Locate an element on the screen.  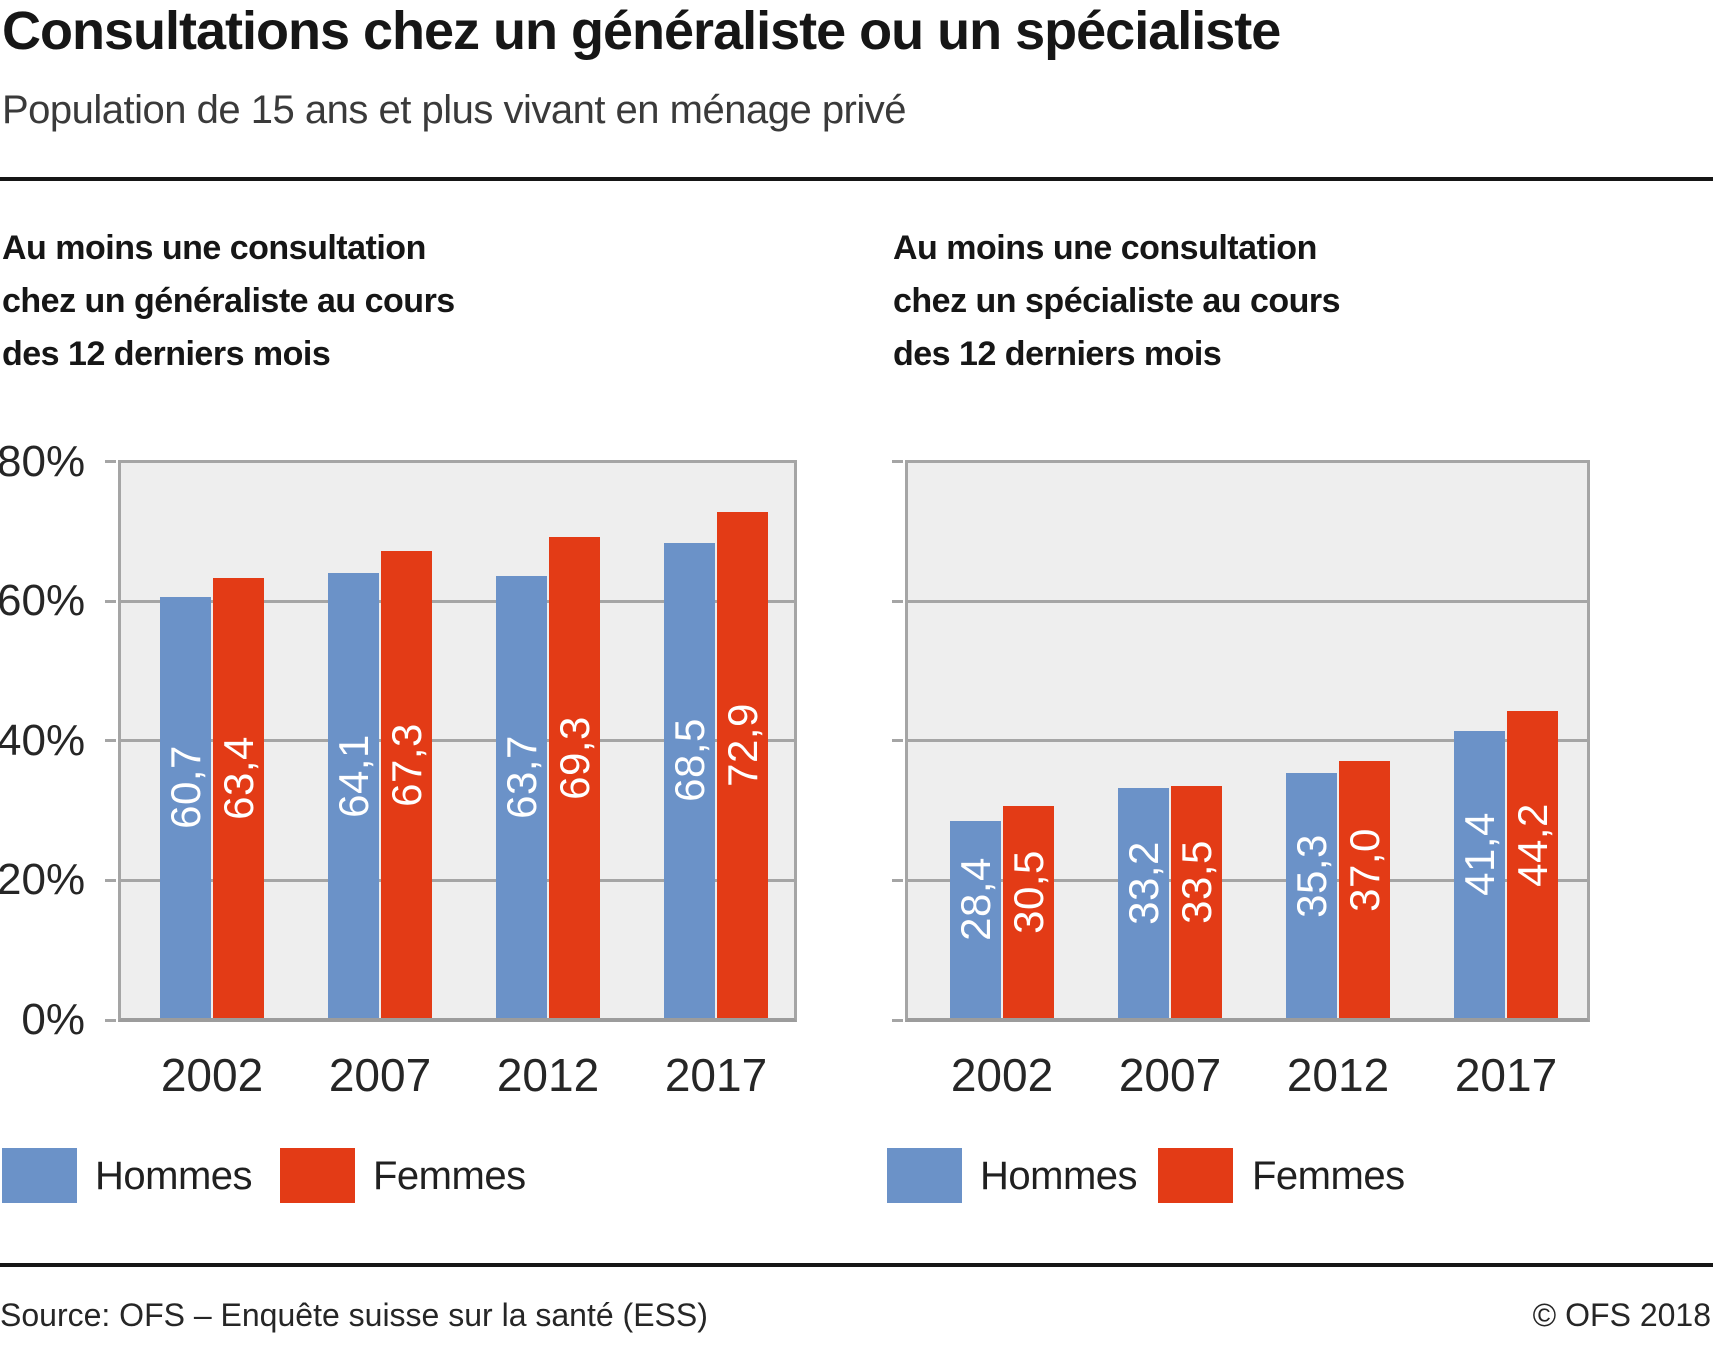
bar-hommes-2017: 68,5 is located at coordinates (689, 780).